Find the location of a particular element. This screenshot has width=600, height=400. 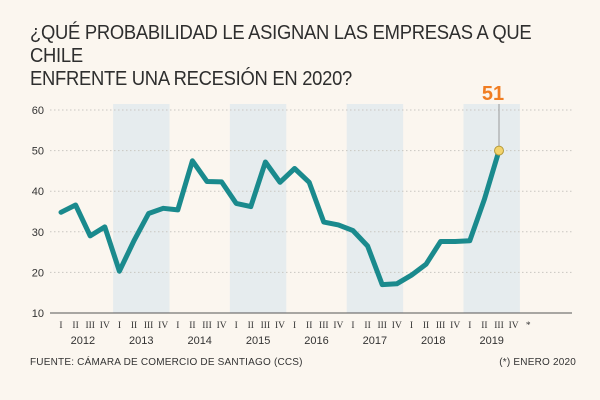

x-tick-label: * is located at coordinates (528, 326).